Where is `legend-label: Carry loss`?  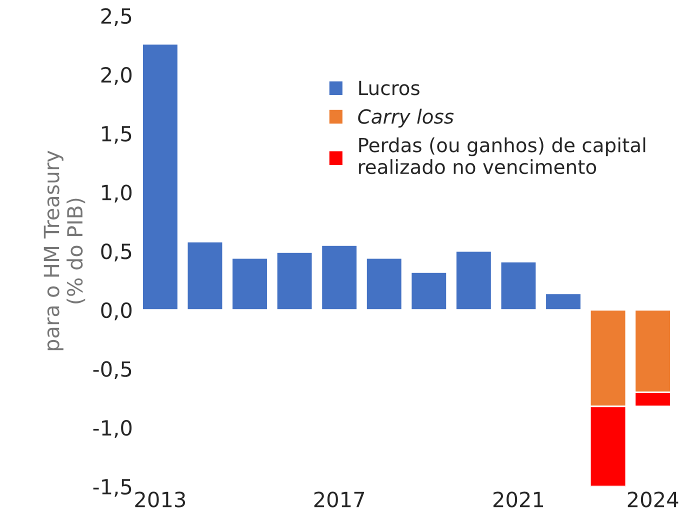 legend-label: Carry loss is located at coordinates (406, 118).